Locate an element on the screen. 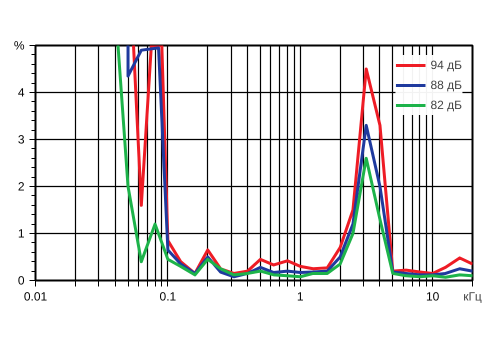 The image size is (500, 350). x-tick-label: 10 is located at coordinates (433, 297).